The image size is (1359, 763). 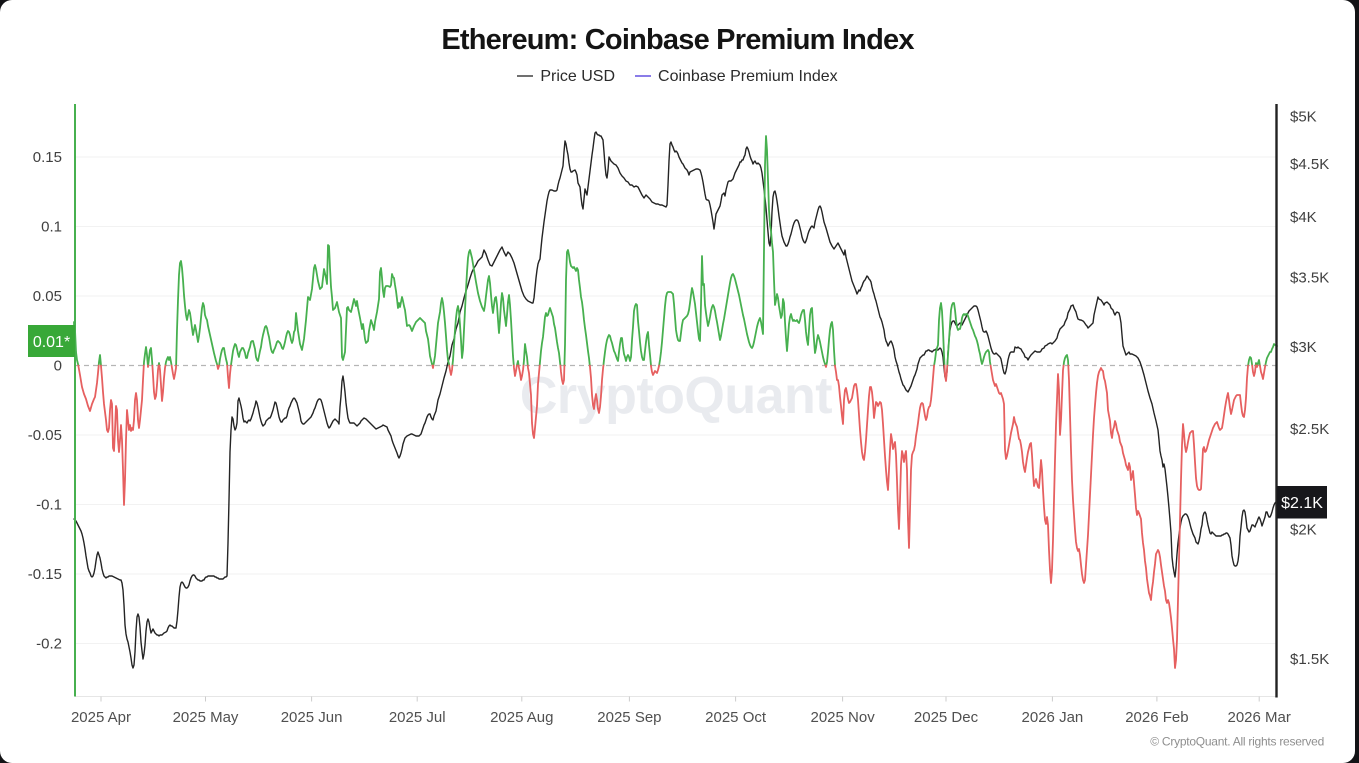 I want to click on svg-text: -0.15, so click(x=45, y=574).